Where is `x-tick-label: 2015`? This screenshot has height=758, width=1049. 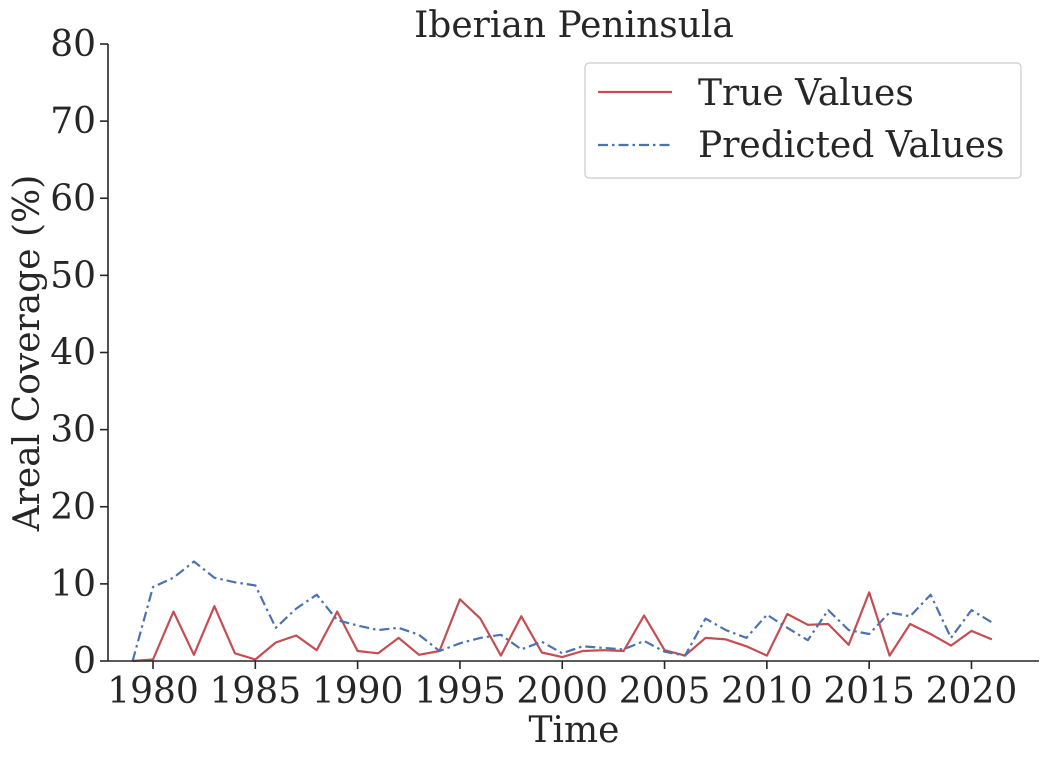
x-tick-label: 2015 is located at coordinates (869, 691).